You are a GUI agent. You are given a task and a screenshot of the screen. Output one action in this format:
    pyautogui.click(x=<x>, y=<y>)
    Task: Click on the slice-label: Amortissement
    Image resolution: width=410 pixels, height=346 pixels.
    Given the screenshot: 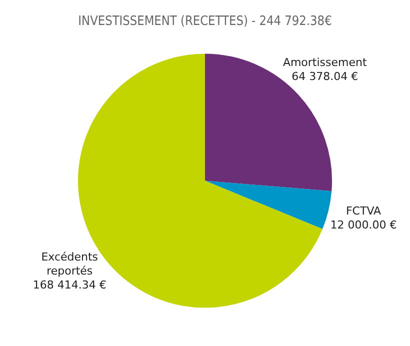 What is the action you would take?
    pyautogui.click(x=325, y=63)
    